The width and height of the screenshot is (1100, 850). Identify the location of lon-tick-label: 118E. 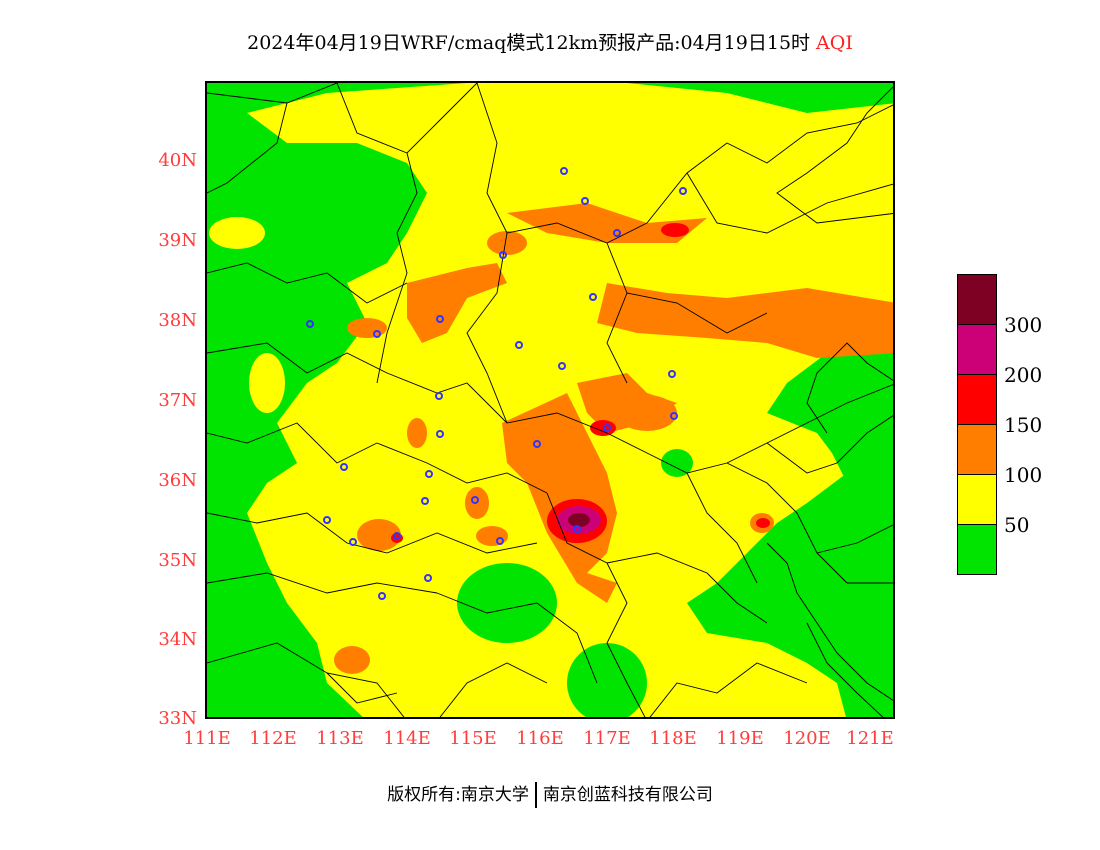
(673, 738).